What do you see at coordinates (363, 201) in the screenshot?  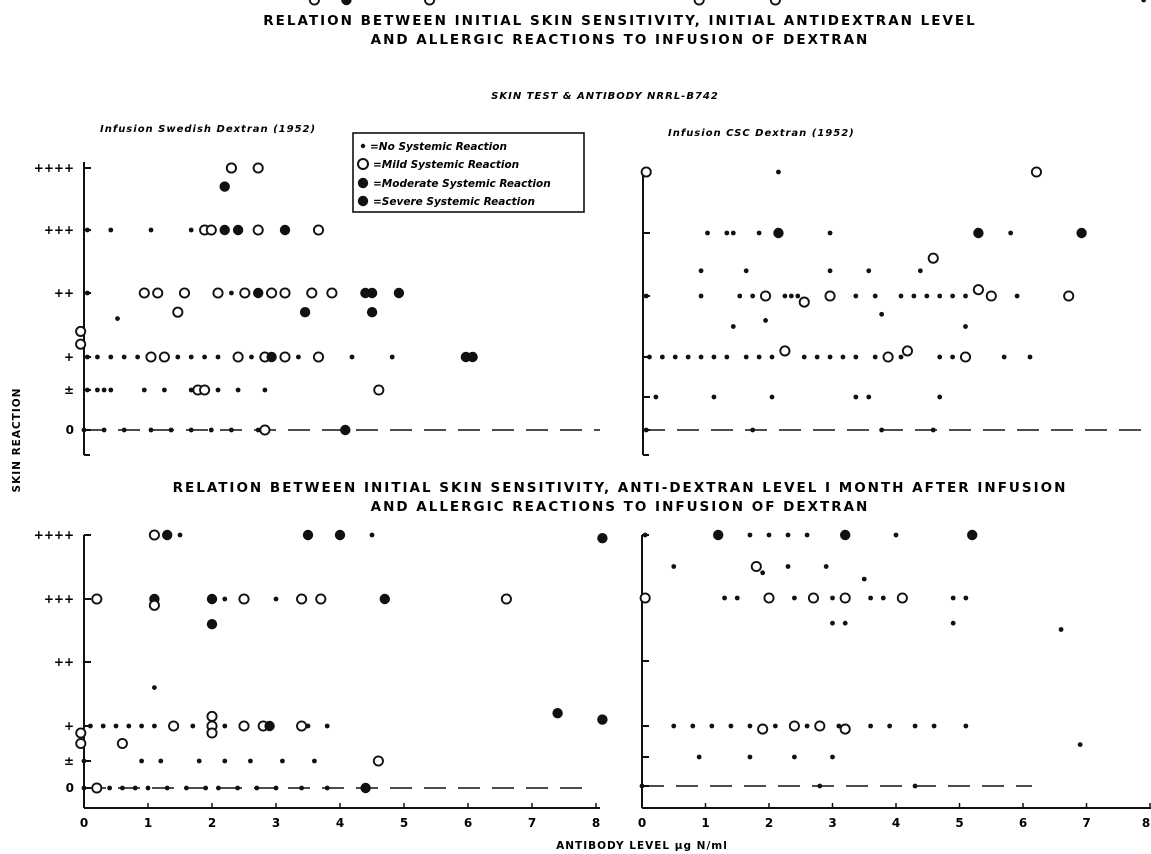 I see `legend-marker-severe` at bounding box center [363, 201].